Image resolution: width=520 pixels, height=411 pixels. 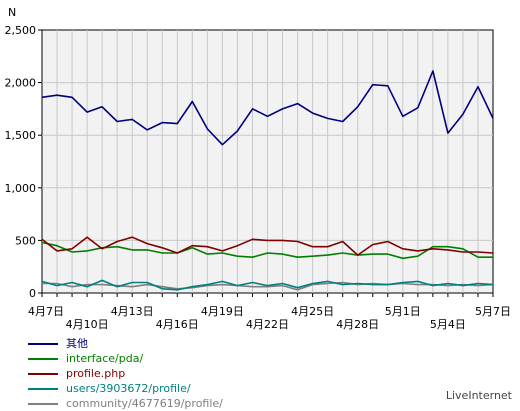 I want to click on y-tick-label: 1,500, so click(x=21, y=135).